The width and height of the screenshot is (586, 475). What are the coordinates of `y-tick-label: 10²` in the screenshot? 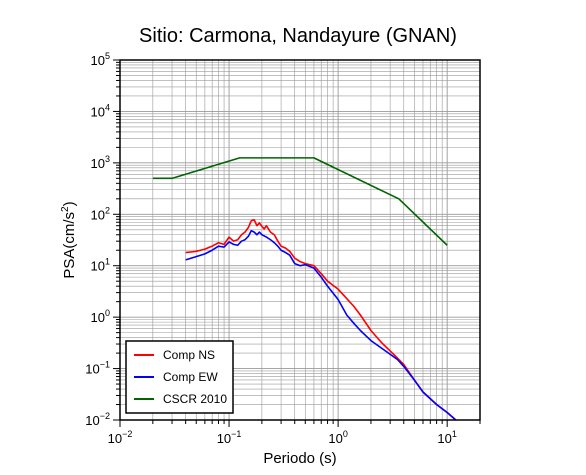 It's located at (100, 213).